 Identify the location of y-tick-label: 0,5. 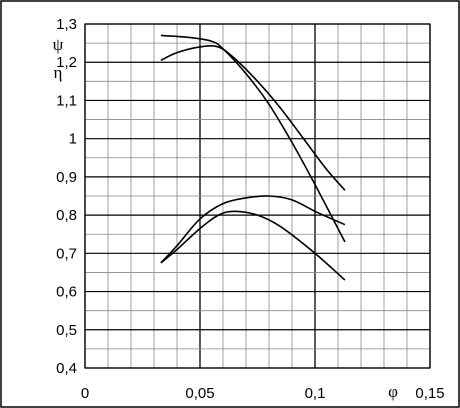
(66, 330).